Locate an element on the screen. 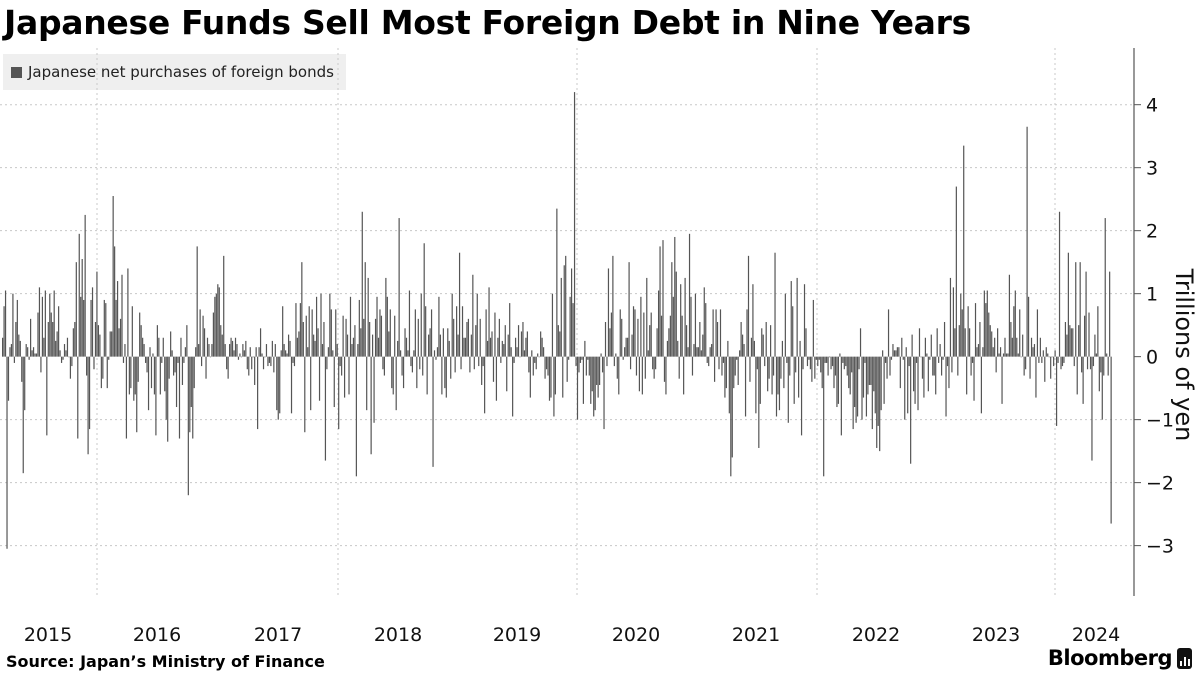 This screenshot has width=1200, height=675. x-year-label: 2018 is located at coordinates (398, 635).